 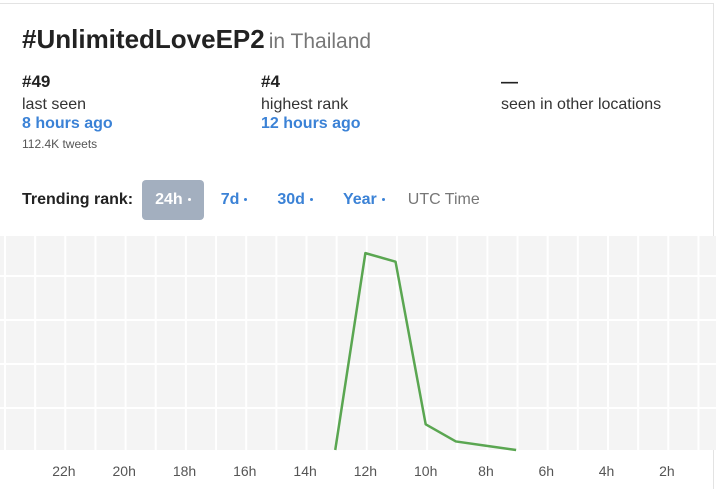 I want to click on x-tick-label: 10h, so click(x=425, y=471).